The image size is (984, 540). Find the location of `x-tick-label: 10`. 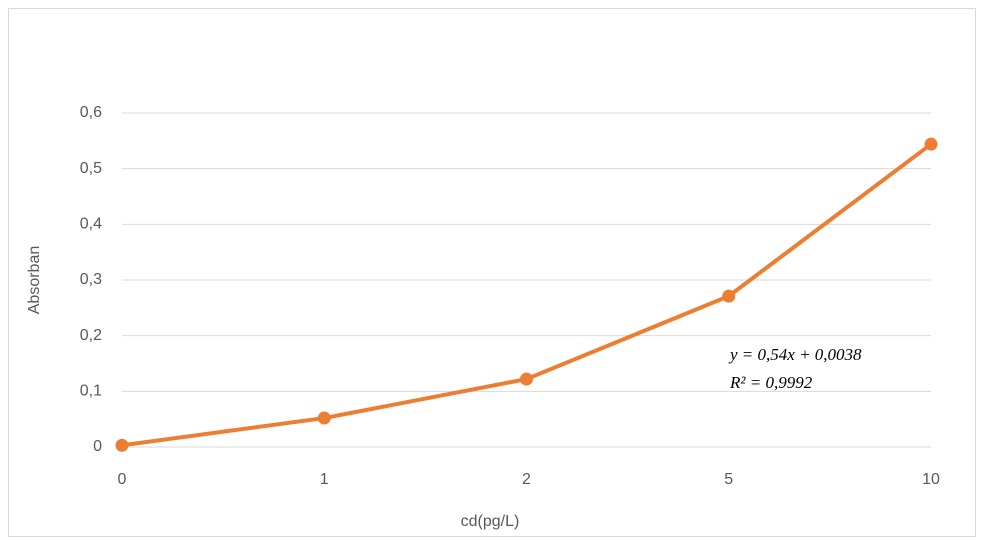

x-tick-label: 10 is located at coordinates (931, 479).